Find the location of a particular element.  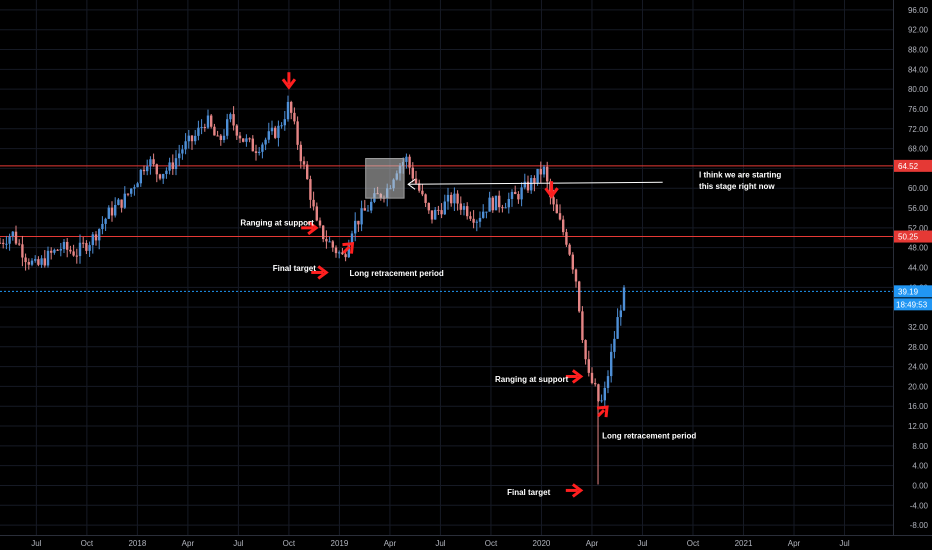

price-tick-label: 68.00 is located at coordinates (918, 149).